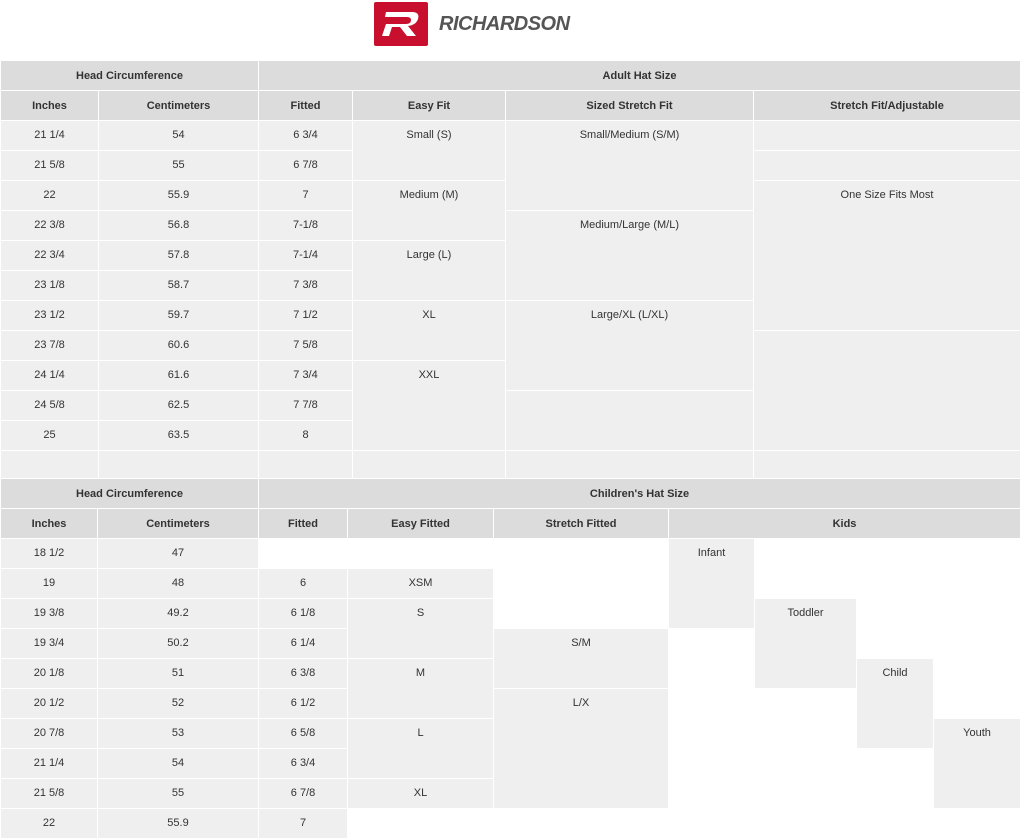 The image size is (1020, 839). What do you see at coordinates (50, 316) in the screenshot?
I see `table-cell: 23 1/2` at bounding box center [50, 316].